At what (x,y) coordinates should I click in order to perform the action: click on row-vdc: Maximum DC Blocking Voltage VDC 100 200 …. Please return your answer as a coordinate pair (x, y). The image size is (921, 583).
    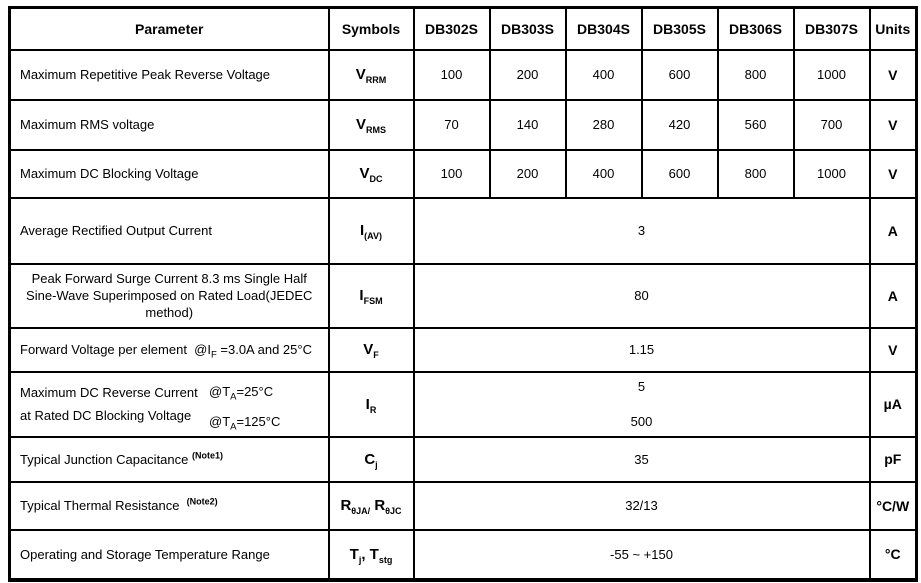
    Looking at the image, I should click on (463, 173).